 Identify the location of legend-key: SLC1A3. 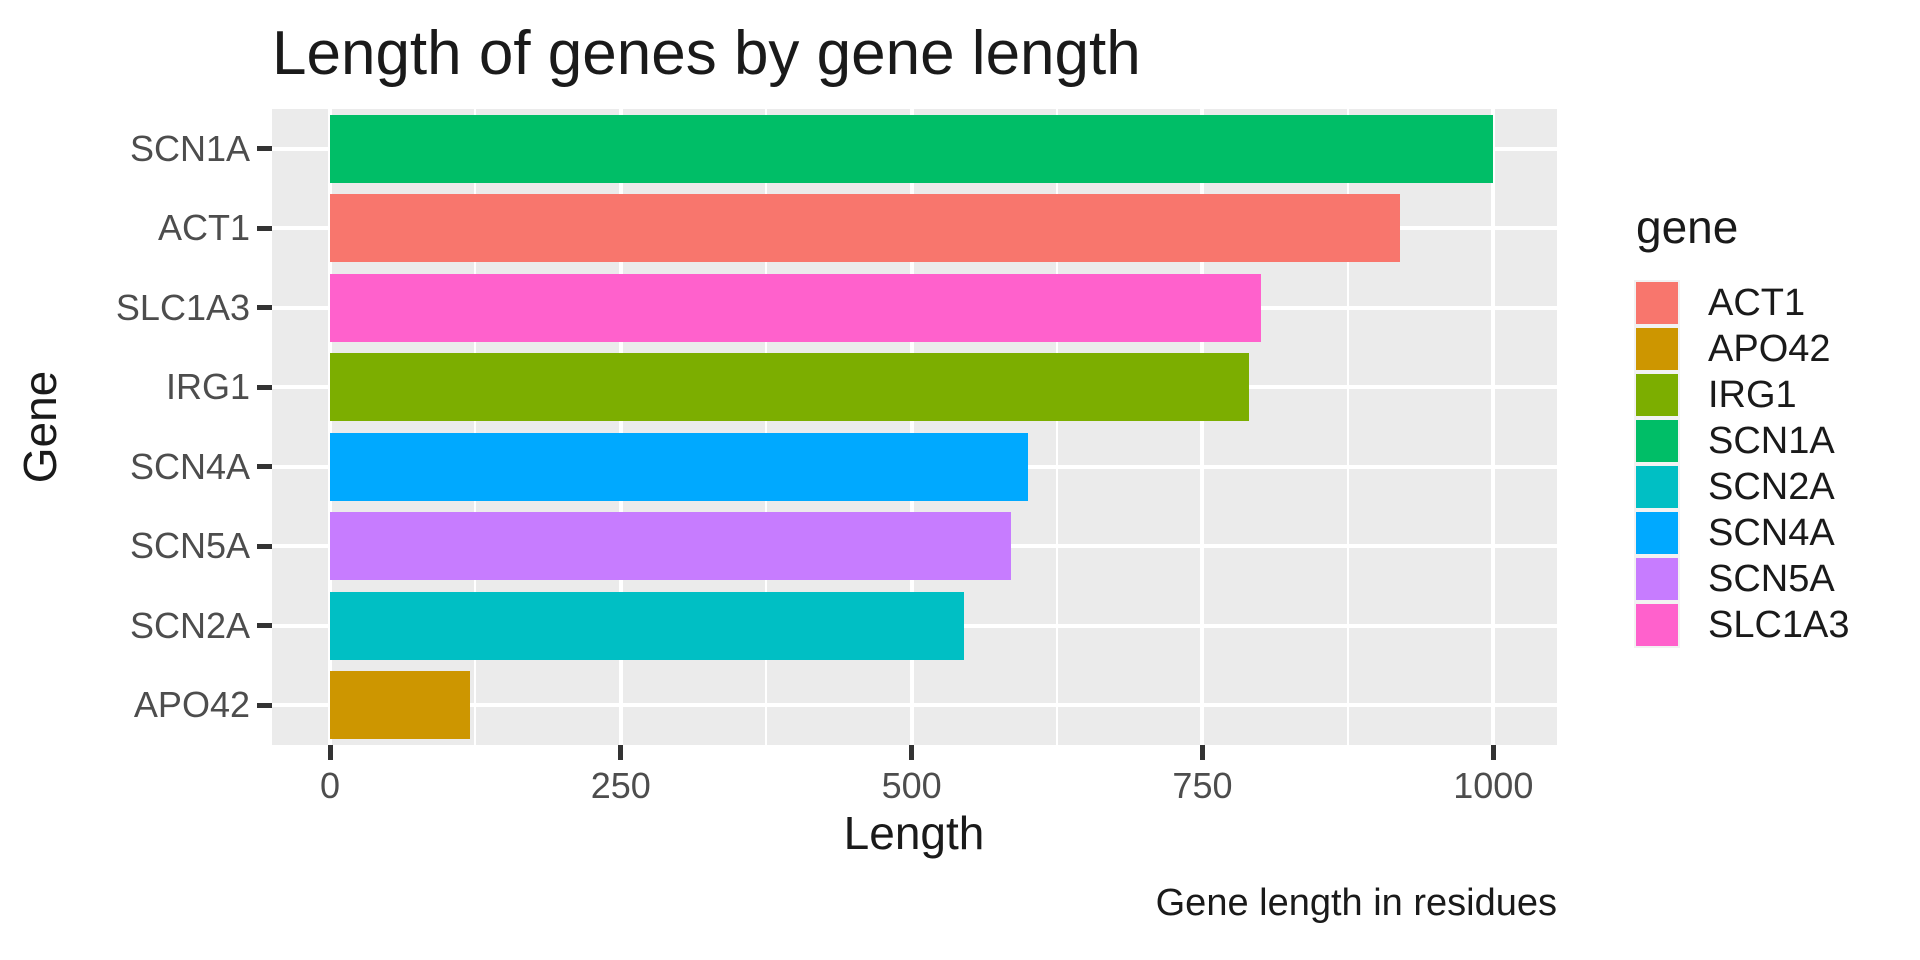
(1742, 625).